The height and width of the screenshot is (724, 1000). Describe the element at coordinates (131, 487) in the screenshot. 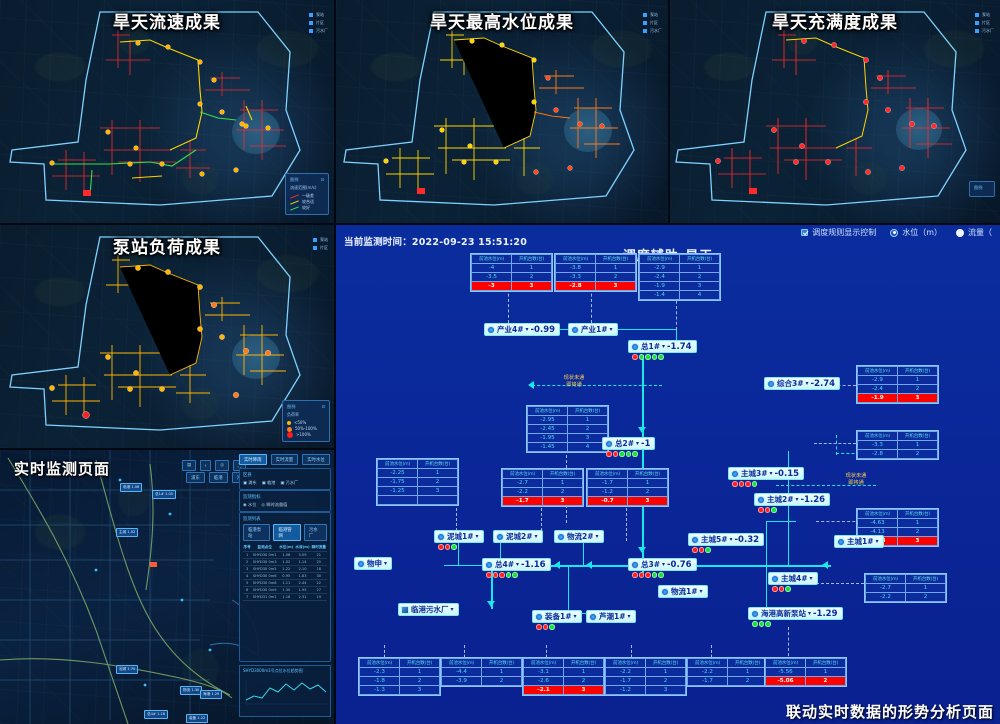

I see `map-node-chip: 临港 1.06` at that location.